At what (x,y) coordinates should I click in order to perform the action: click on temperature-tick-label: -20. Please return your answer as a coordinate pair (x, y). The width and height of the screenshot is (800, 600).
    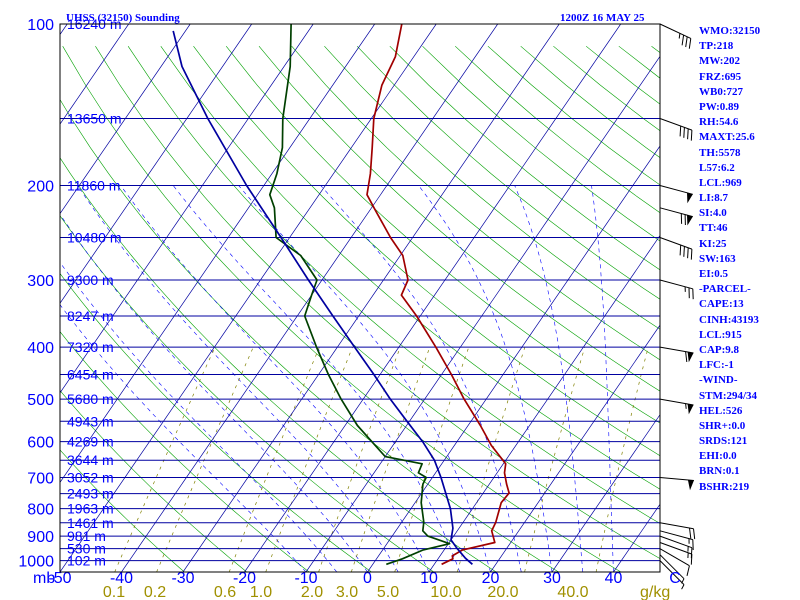
    Looking at the image, I should click on (244, 578).